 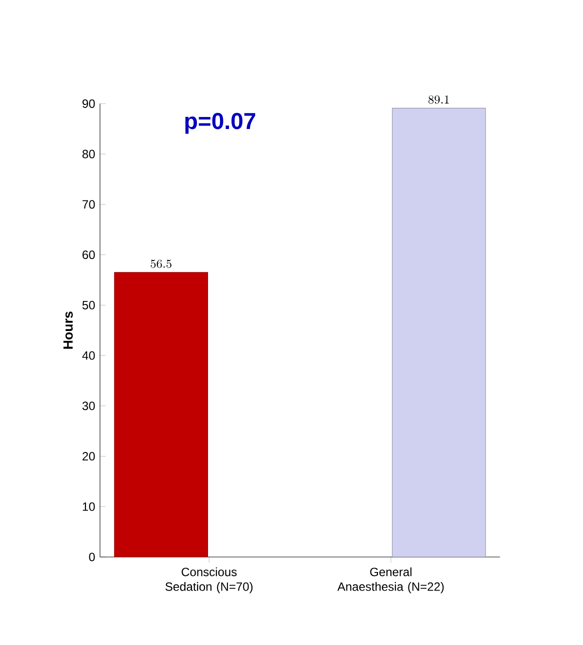 I want to click on y-tick-label: 90, so click(x=88, y=103).